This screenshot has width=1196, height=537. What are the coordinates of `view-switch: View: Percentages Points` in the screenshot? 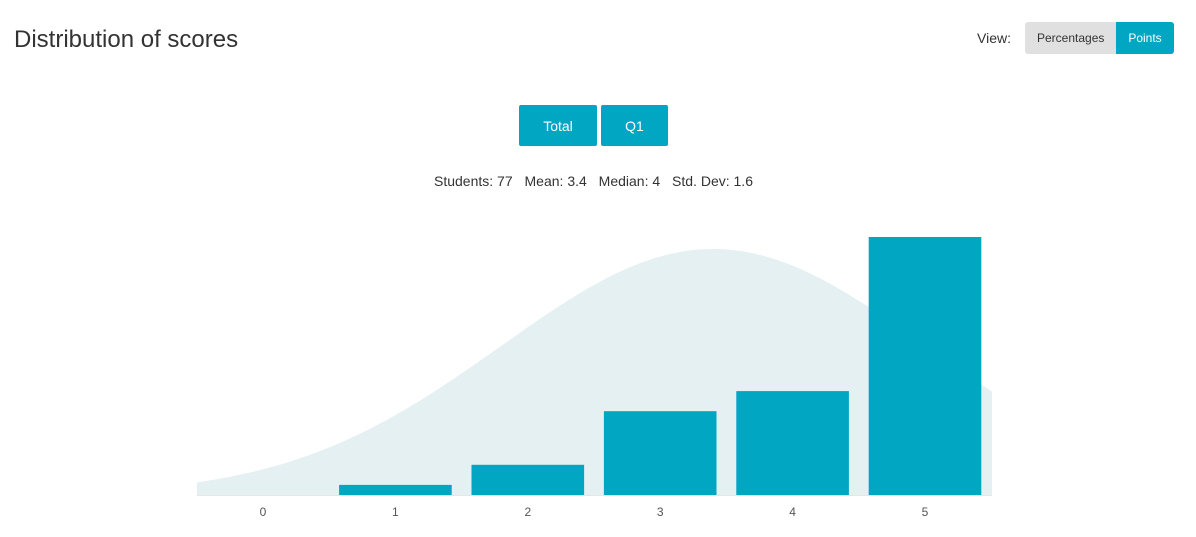 It's located at (1075, 38).